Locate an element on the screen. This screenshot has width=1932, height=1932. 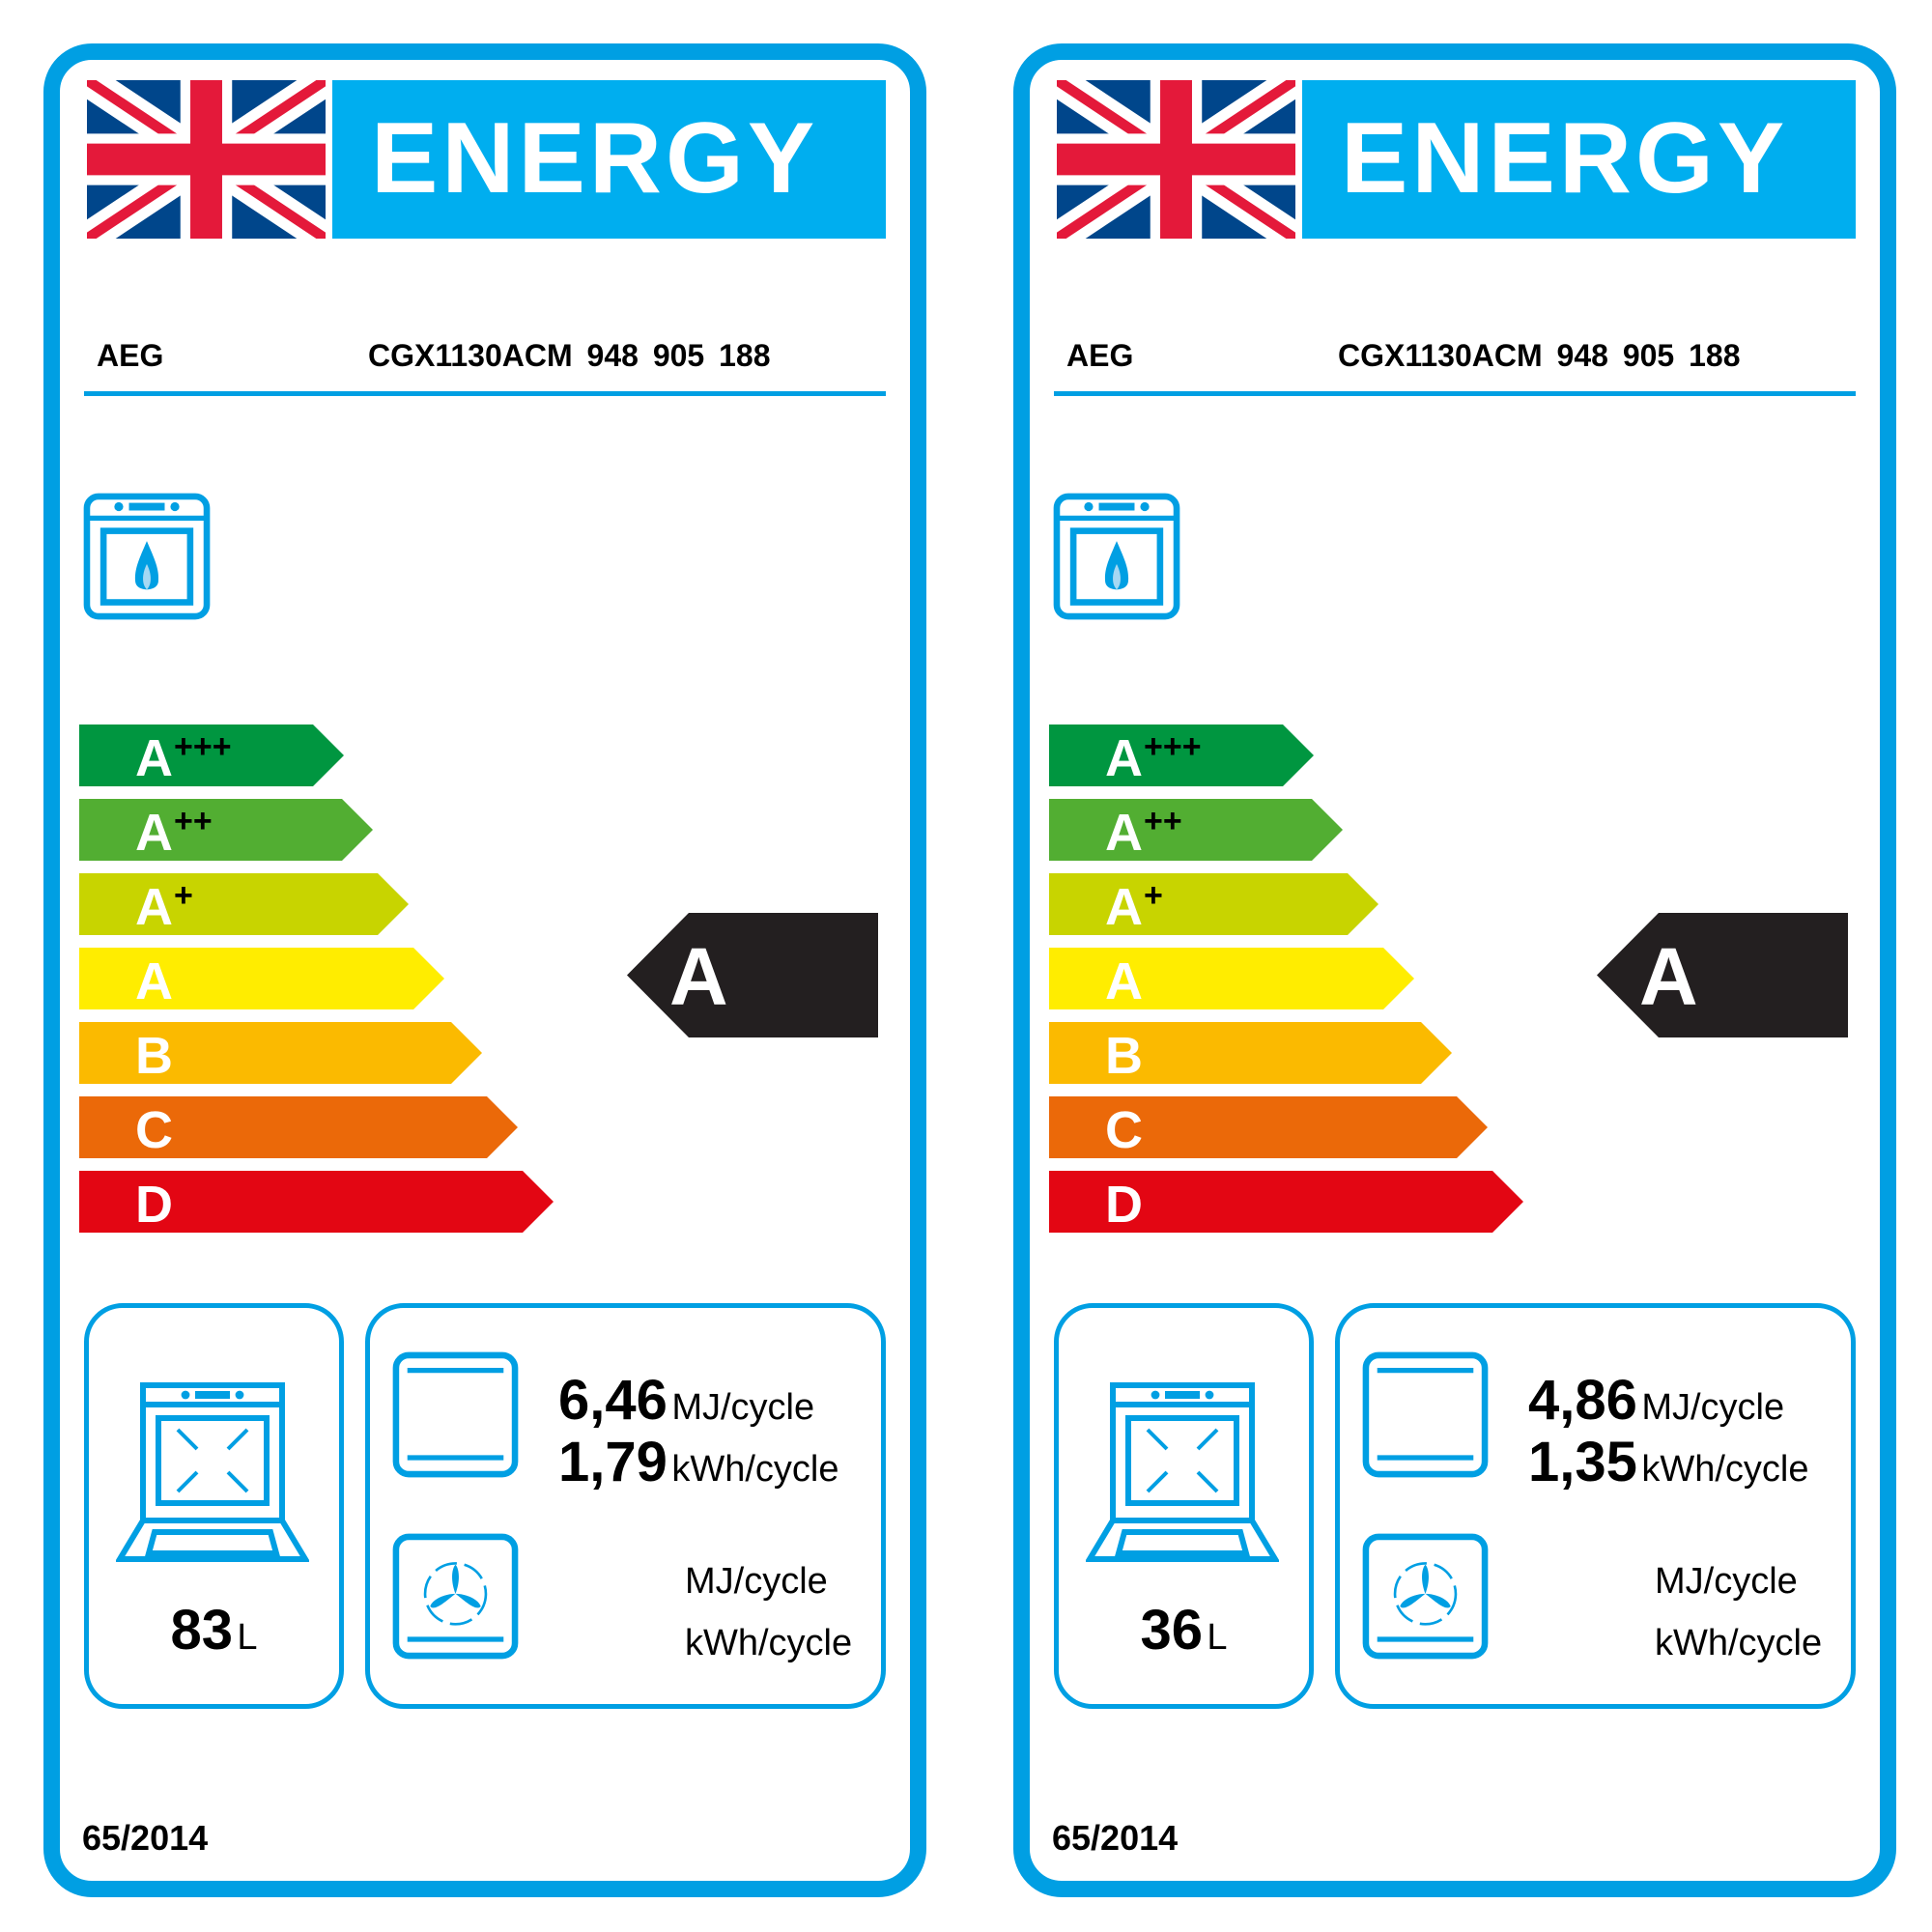
volume-value: 36 is located at coordinates (1171, 1630).